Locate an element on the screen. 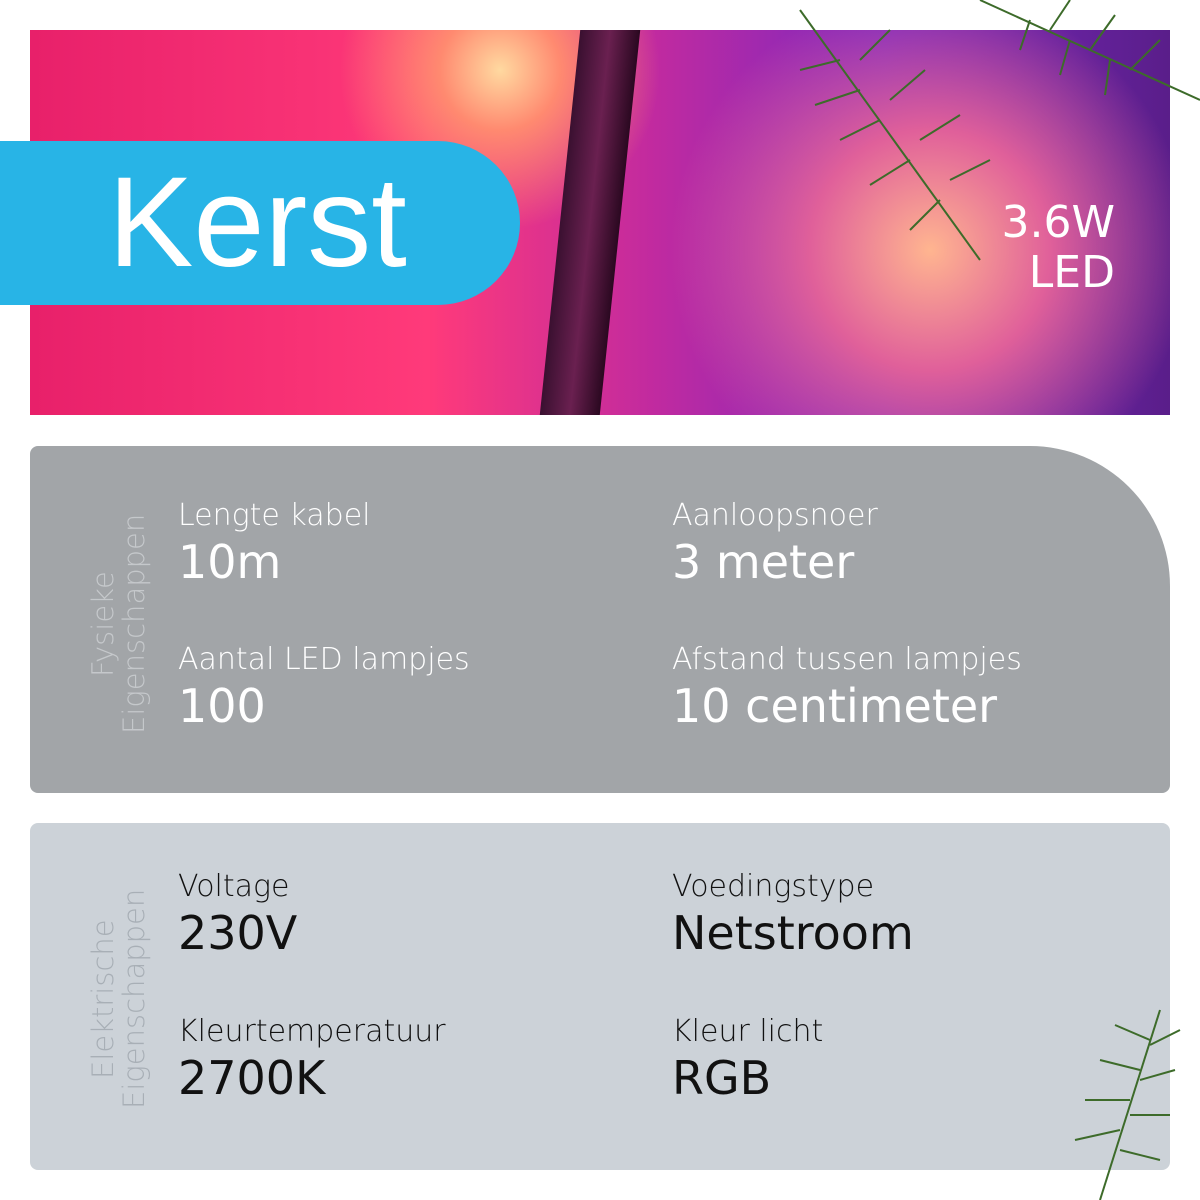 The height and width of the screenshot is (1200, 1200). spec-value: Netstroom is located at coordinates (793, 933).